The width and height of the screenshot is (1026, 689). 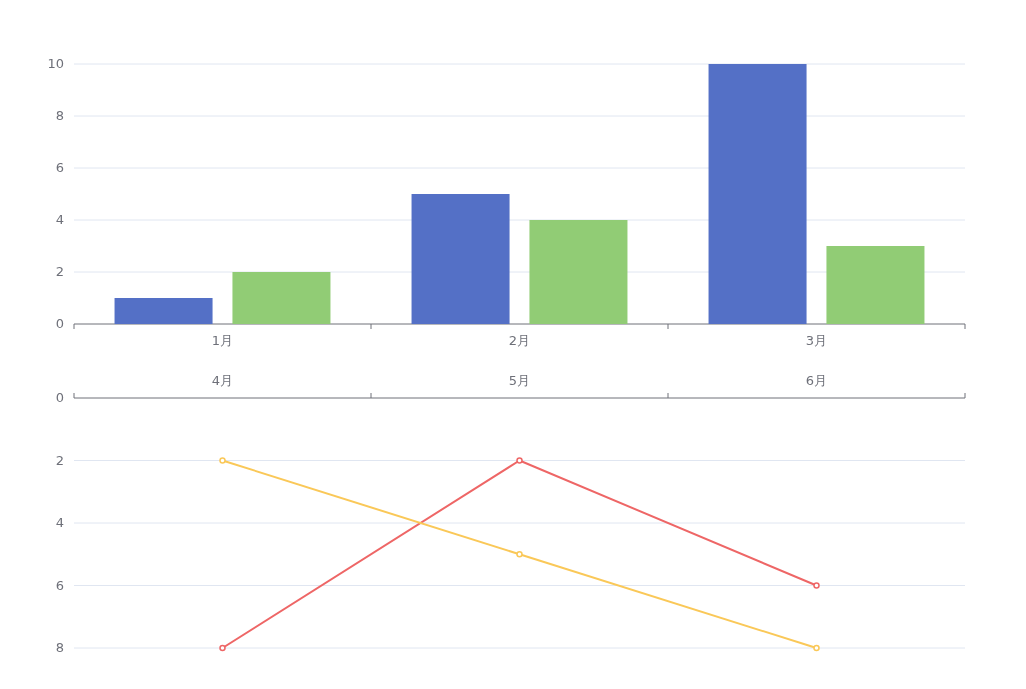 I want to click on y-tick-label: 10, so click(x=55, y=63).